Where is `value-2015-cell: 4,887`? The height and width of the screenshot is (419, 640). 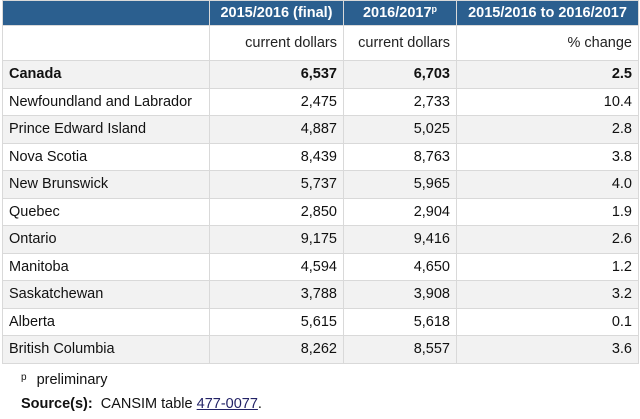
value-2015-cell: 4,887 is located at coordinates (276, 129).